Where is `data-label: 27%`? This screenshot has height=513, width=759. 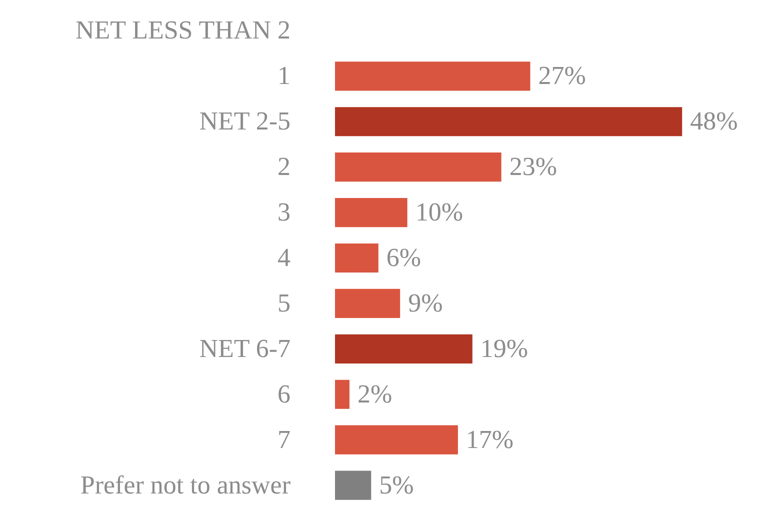
data-label: 27% is located at coordinates (562, 75).